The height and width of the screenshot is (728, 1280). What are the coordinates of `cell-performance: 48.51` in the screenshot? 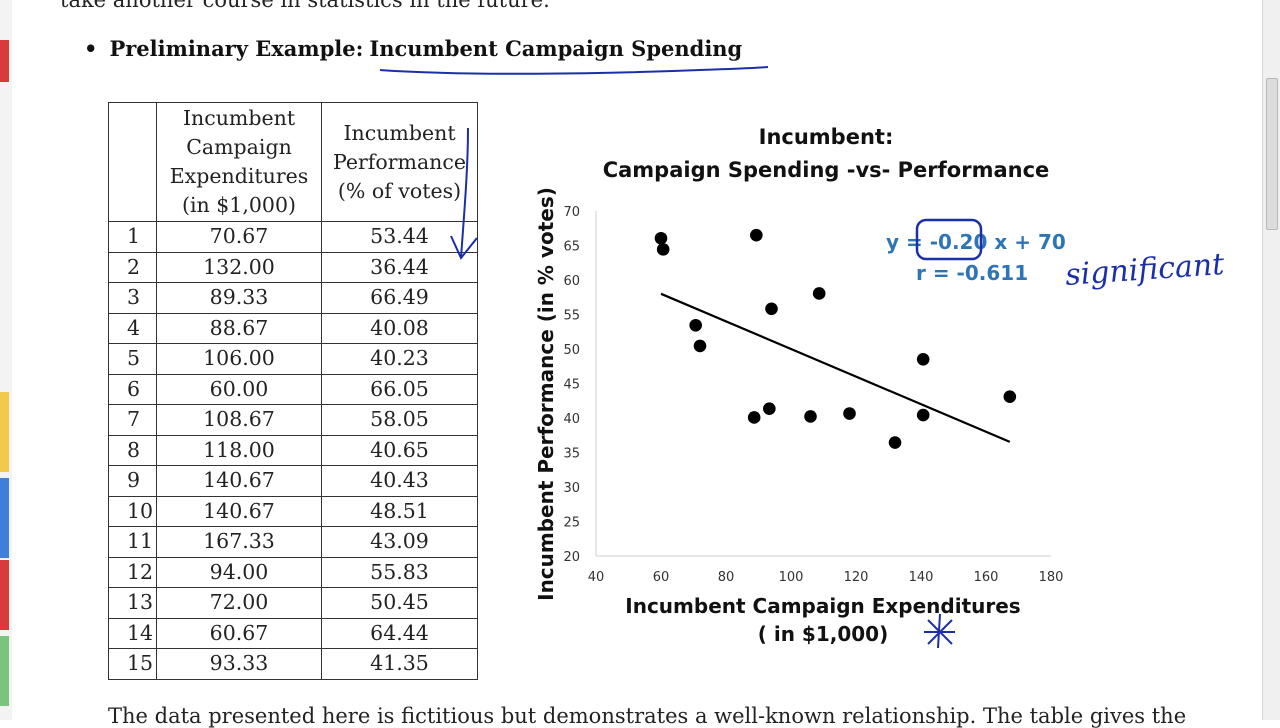 It's located at (399, 511).